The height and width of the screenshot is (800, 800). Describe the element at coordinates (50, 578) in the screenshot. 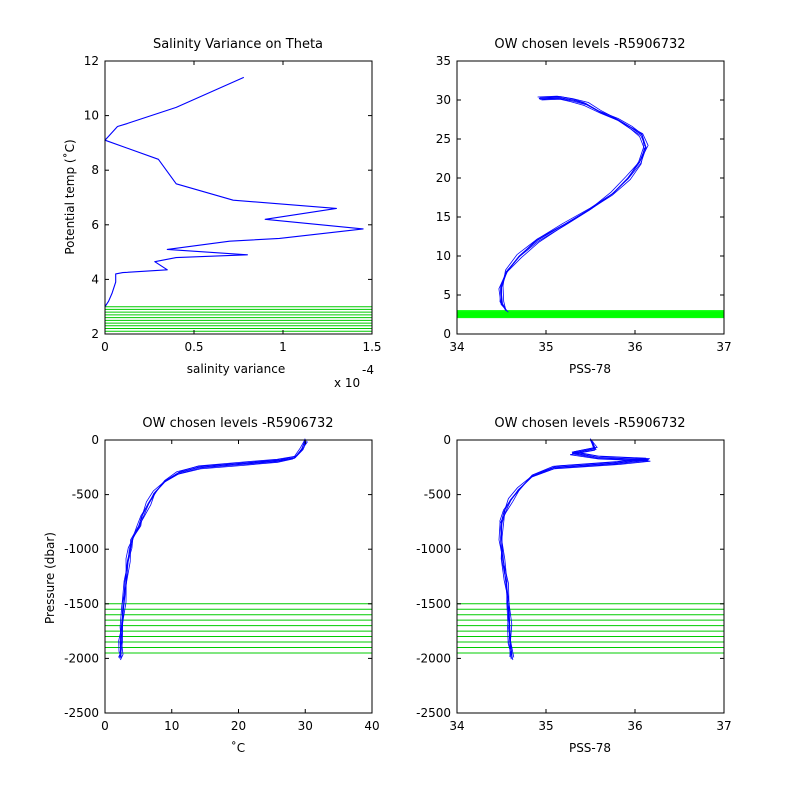

I see `y-axis-label: Pressure (dbar)` at that location.